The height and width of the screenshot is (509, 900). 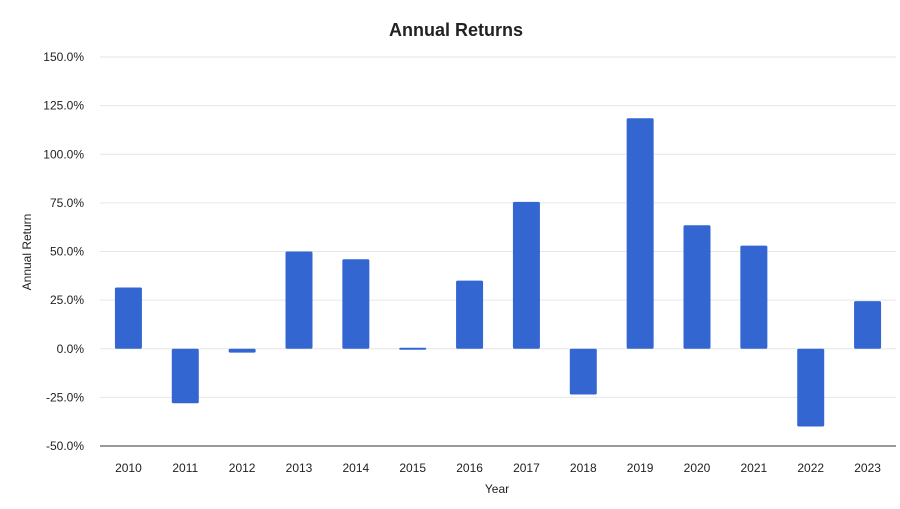 I want to click on bar-2013, so click(x=299, y=300).